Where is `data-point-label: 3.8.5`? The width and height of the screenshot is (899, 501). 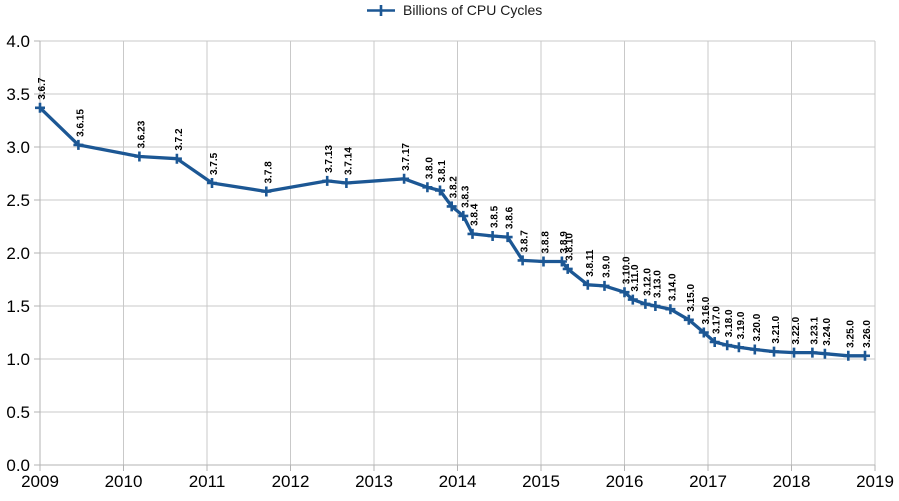 data-point-label: 3.8.5 is located at coordinates (495, 216).